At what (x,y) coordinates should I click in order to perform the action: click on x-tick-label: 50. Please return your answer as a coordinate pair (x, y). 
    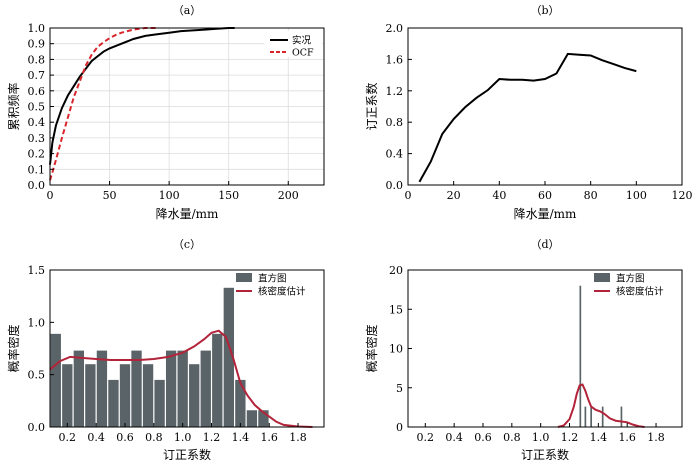
    Looking at the image, I should click on (110, 195).